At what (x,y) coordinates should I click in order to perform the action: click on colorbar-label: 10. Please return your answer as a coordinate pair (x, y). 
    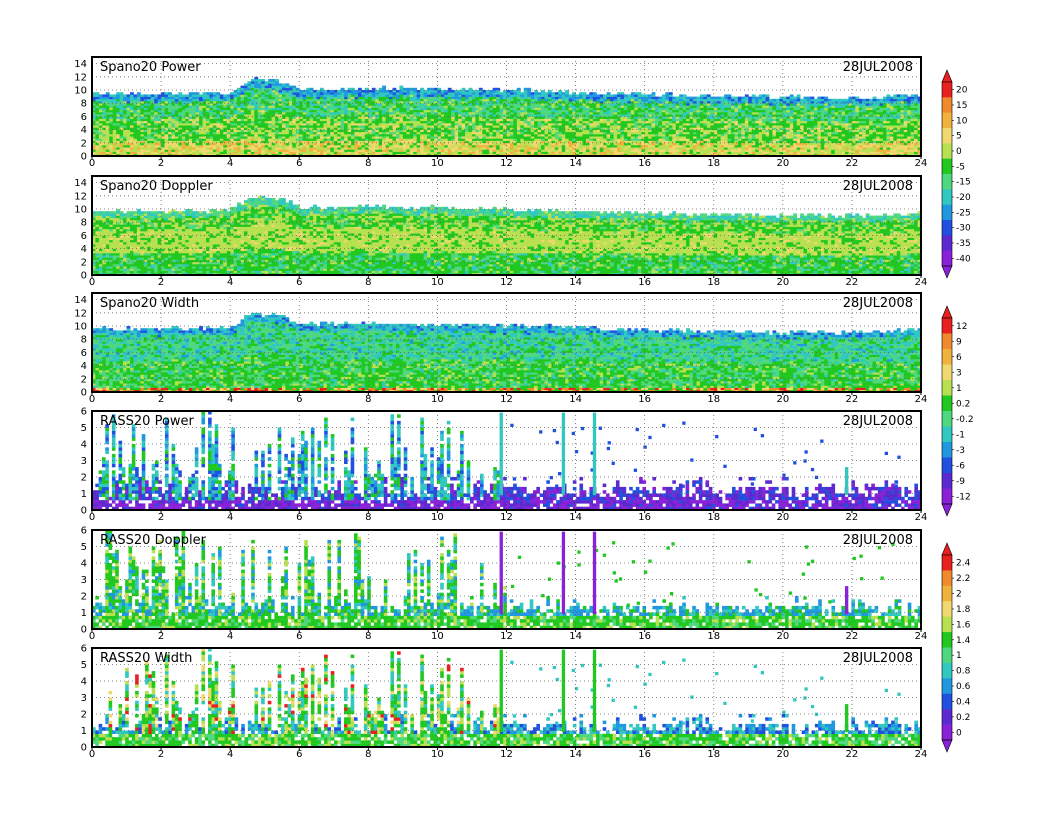
    Looking at the image, I should click on (962, 121).